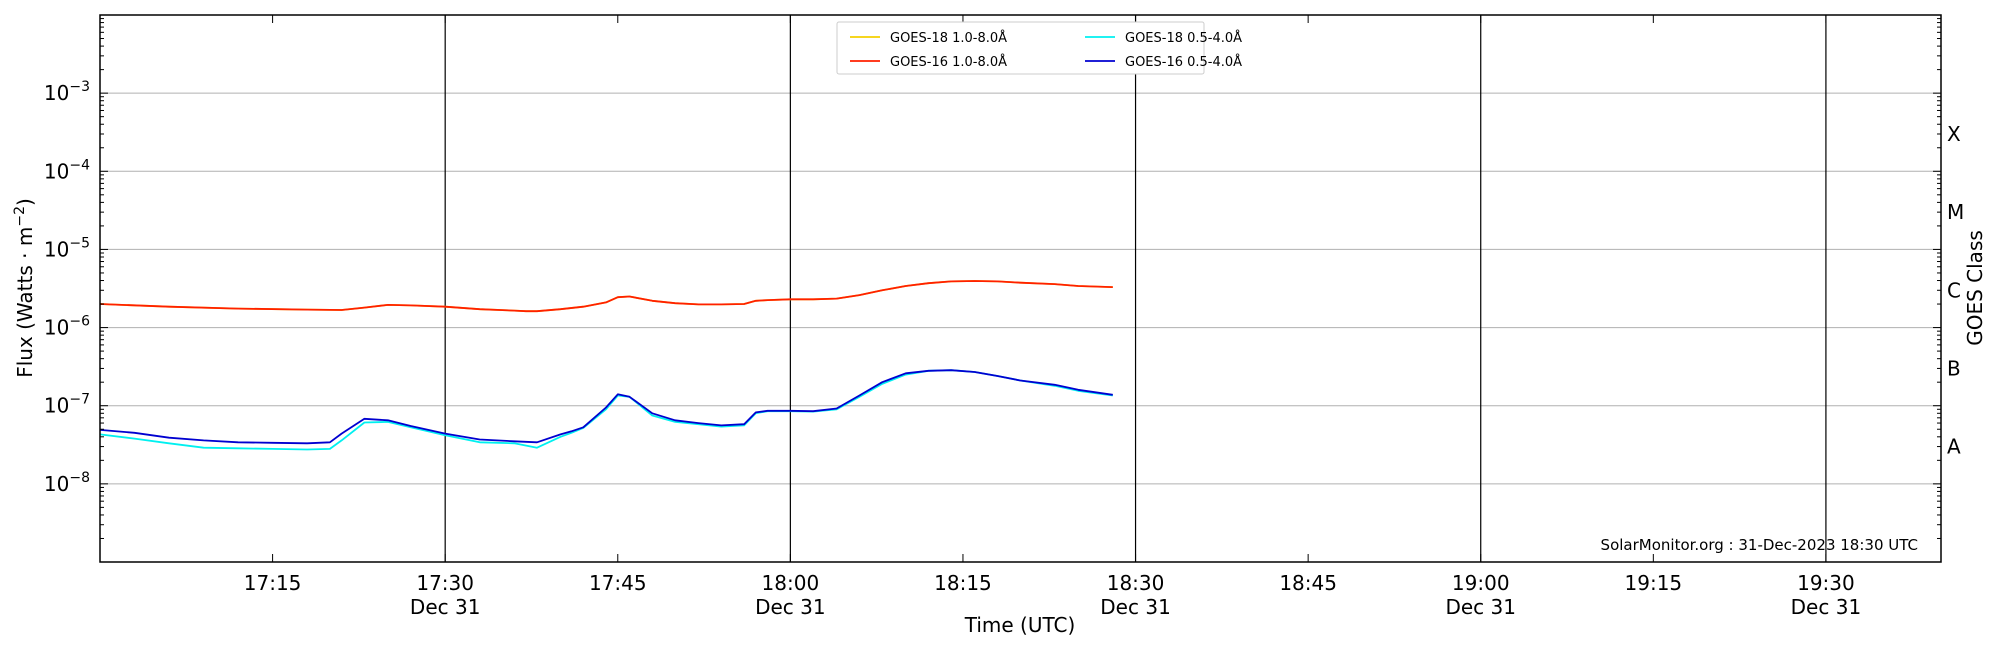 Image resolution: width=2000 pixels, height=650 pixels. What do you see at coordinates (67, 92) in the screenshot?
I see `y-tick-label: 10⁻³` at bounding box center [67, 92].